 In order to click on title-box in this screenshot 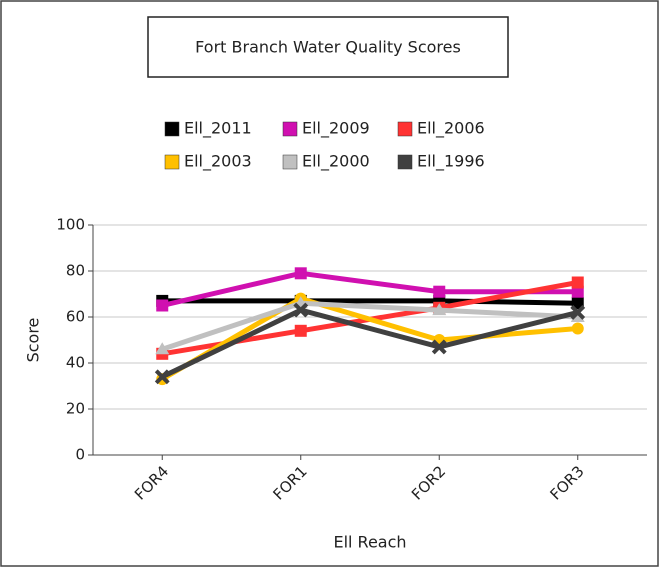, I will do `click(328, 47)`.